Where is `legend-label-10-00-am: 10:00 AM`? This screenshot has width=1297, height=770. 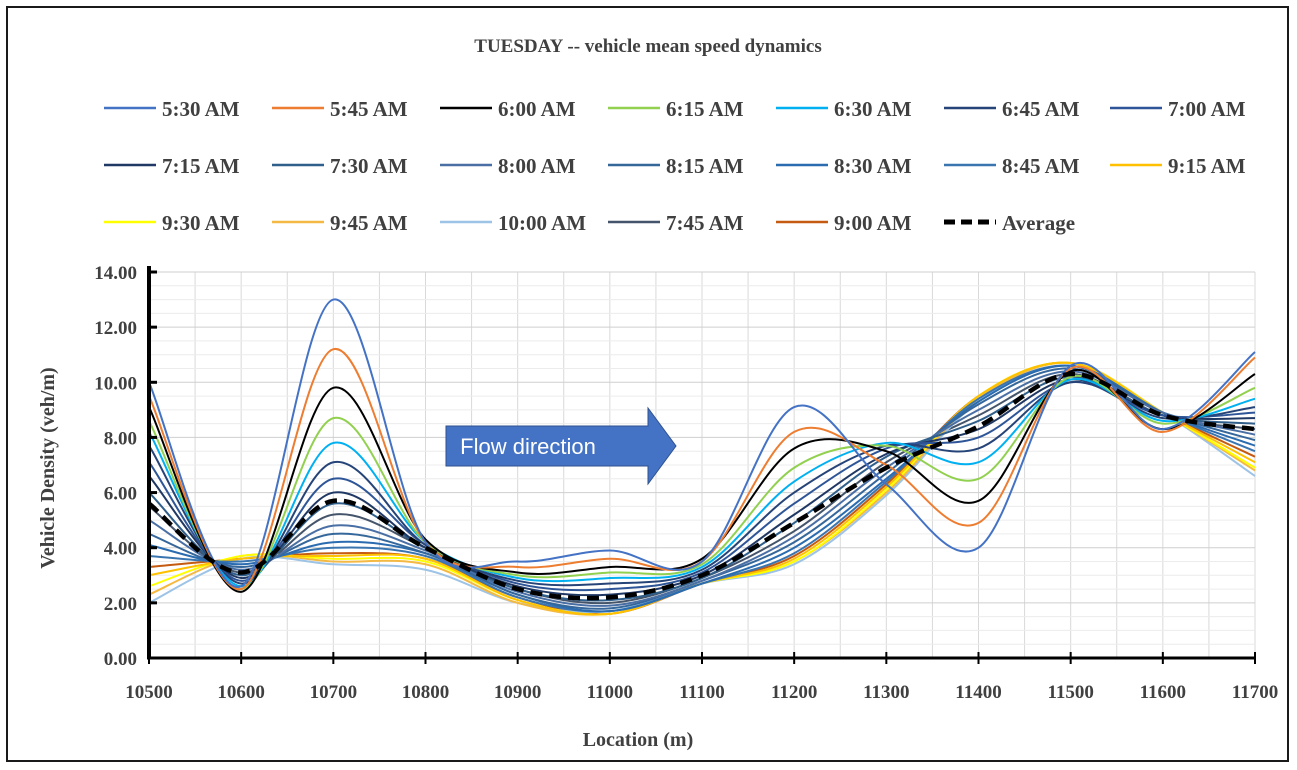
legend-label-10-00-am: 10:00 AM is located at coordinates (542, 223).